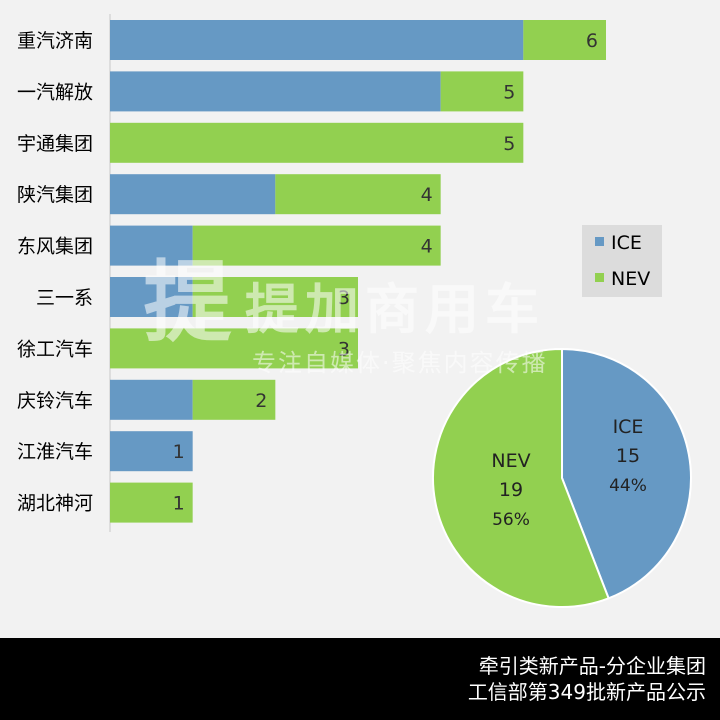 The width and height of the screenshot is (720, 720). Describe the element at coordinates (630, 279) in the screenshot. I see `legend-label-nev: NEV` at that location.